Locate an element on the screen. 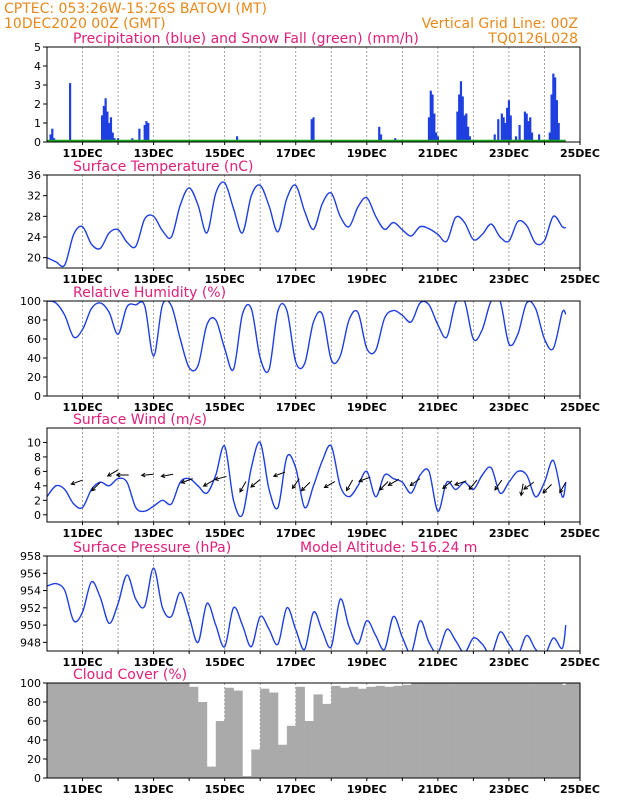 Image resolution: width=618 pixels, height=800 pixels. panel-frame-temp is located at coordinates (313, 221).